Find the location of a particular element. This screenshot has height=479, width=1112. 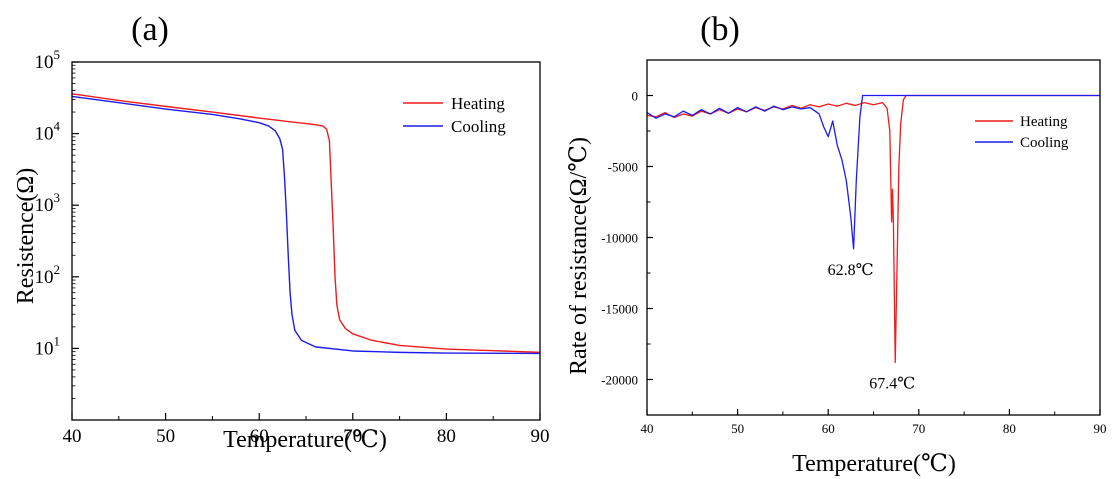

panel-a-y-axis-label: Resistence(Ω) is located at coordinates (26, 236).